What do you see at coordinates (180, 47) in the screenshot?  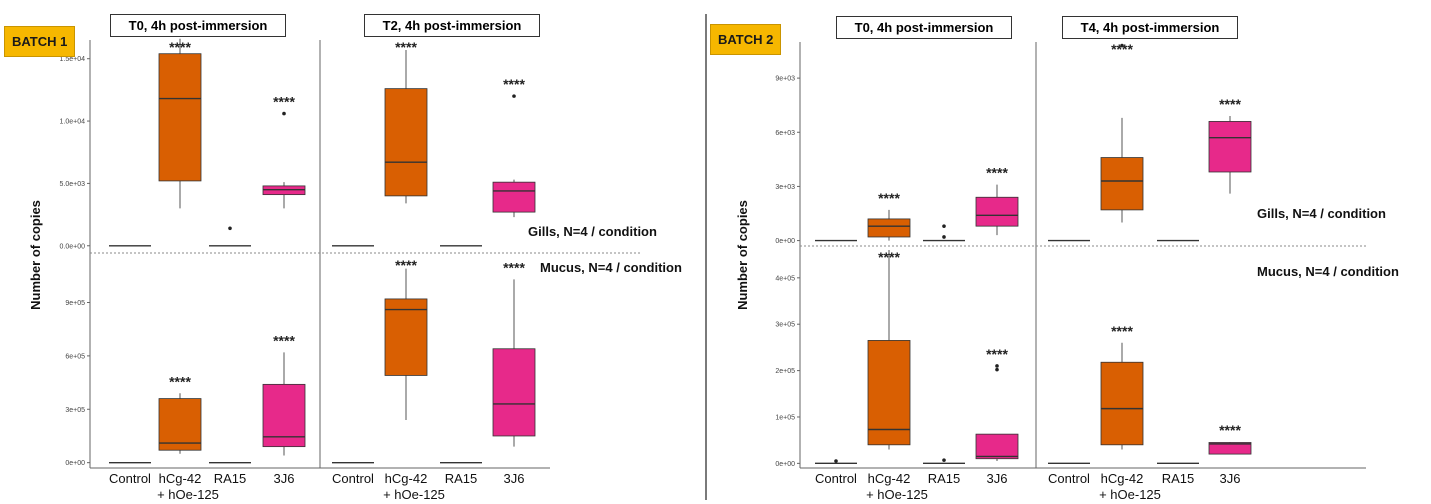 I see `significance-b1-p1-gills-1: ****` at bounding box center [180, 47].